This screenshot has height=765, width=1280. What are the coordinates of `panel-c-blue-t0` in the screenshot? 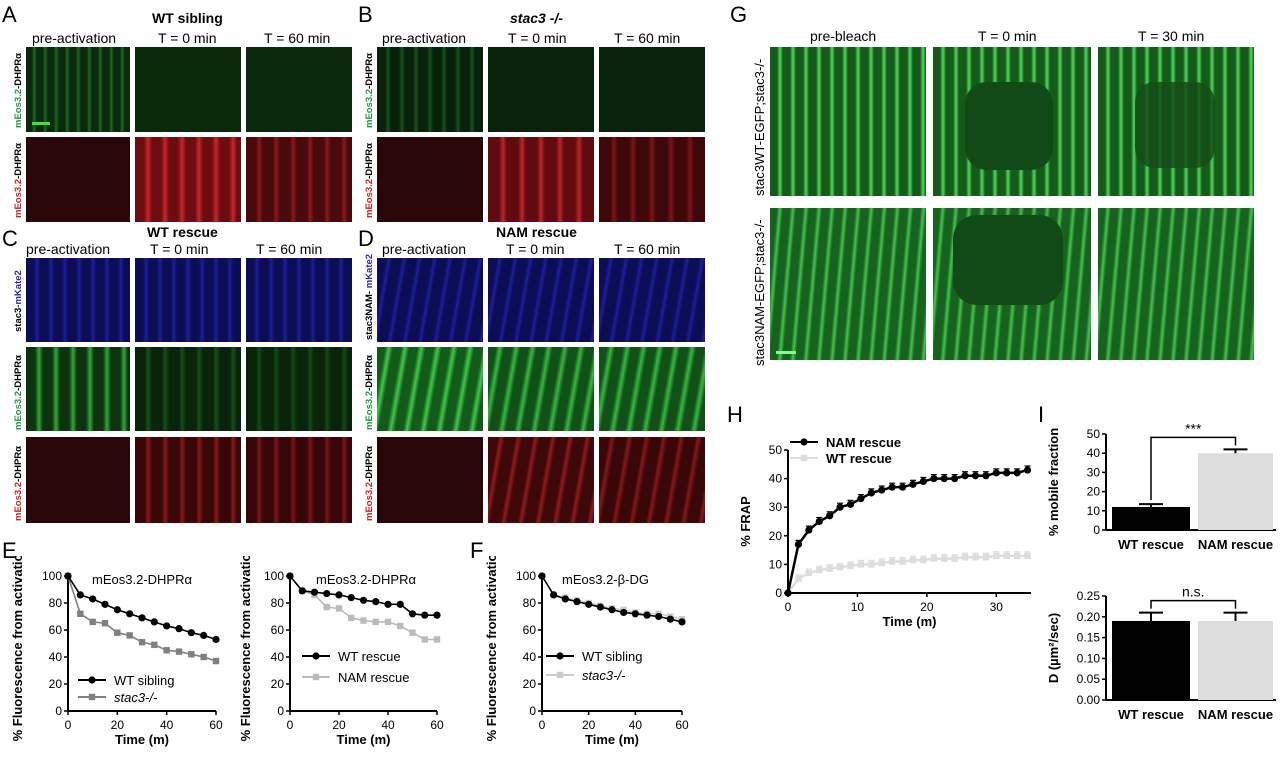 It's located at (188, 300).